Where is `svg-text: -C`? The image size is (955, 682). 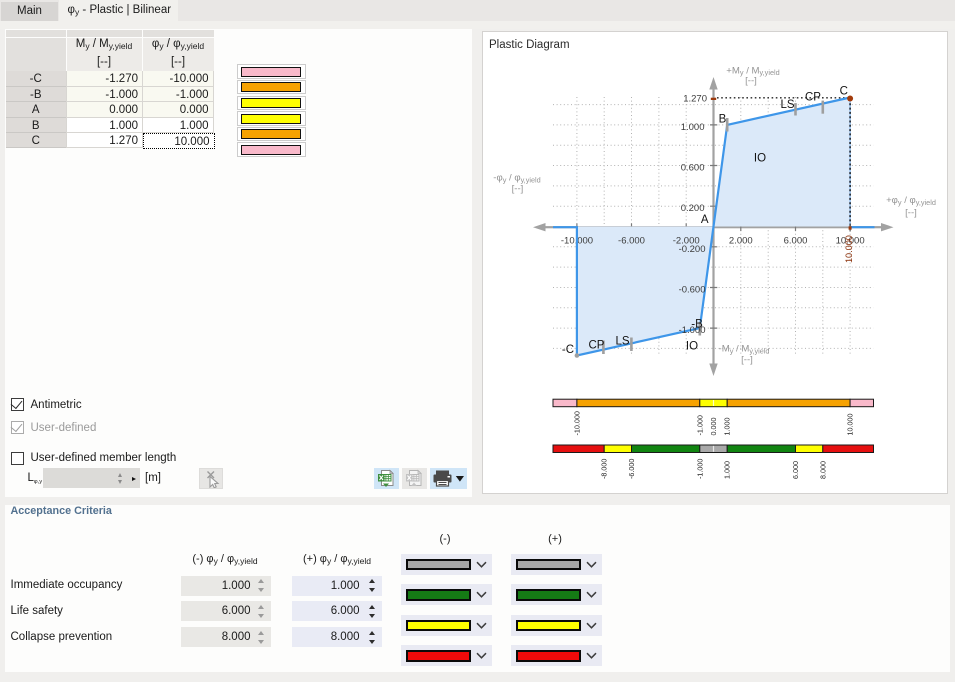
svg-text: -C is located at coordinates (568, 350).